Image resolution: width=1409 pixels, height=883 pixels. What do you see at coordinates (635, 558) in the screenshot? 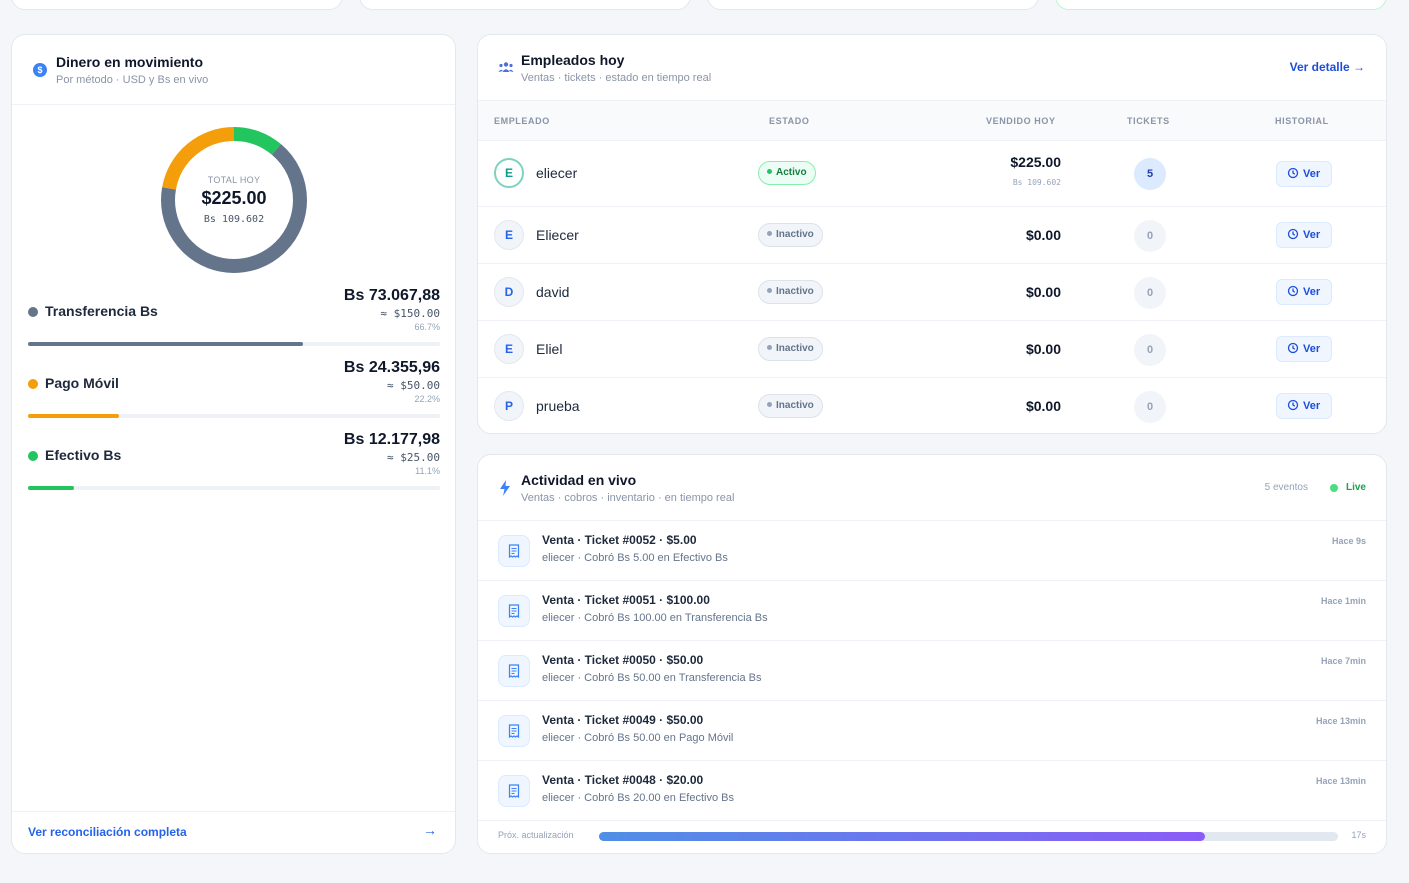
I see `activity-desc: eliecer · Cobró Bs 5.00 en Efectivo Bs` at bounding box center [635, 558].